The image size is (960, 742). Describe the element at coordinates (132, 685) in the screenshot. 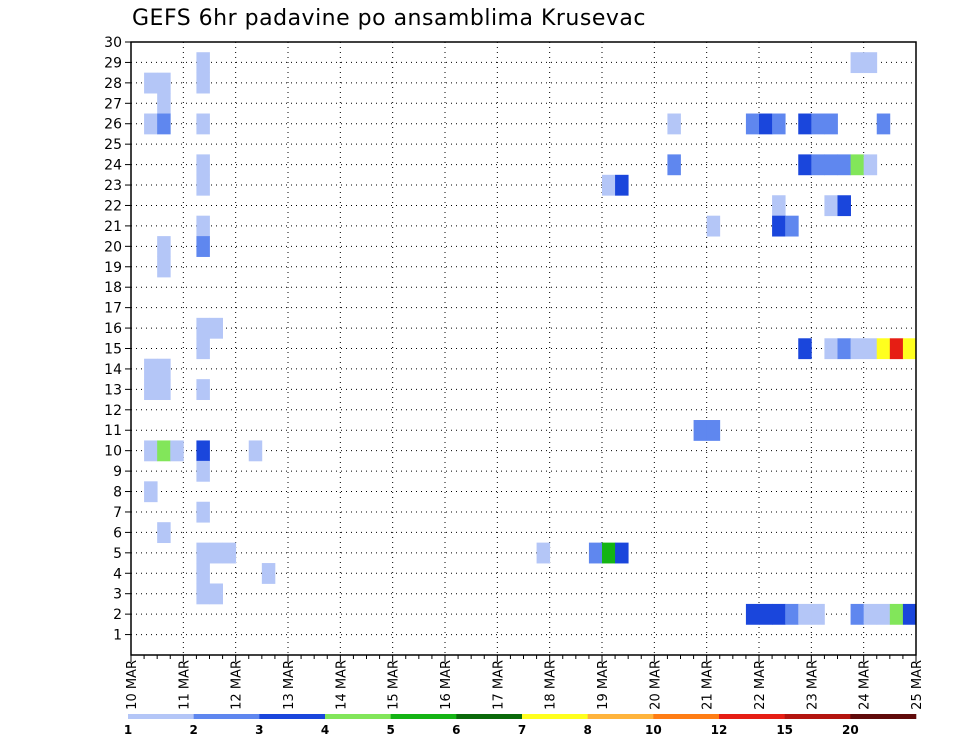

I see `x-tick-label: 10 MAR` at that location.